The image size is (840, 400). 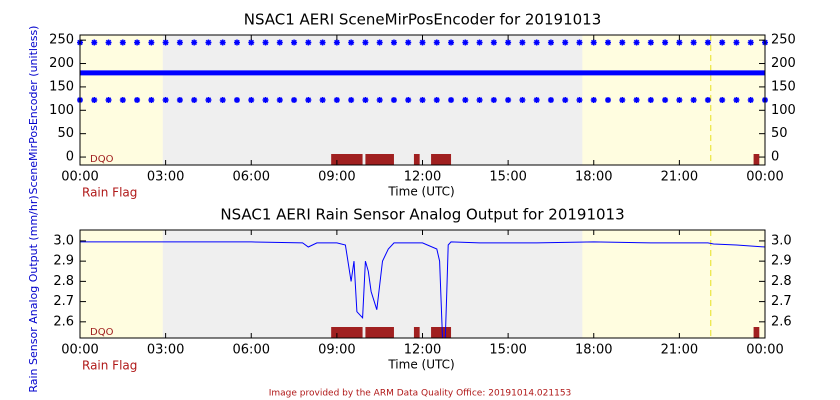 I want to click on y-axis-label: Rain Sensor Analog Output (mm/hr), so click(x=33, y=293).